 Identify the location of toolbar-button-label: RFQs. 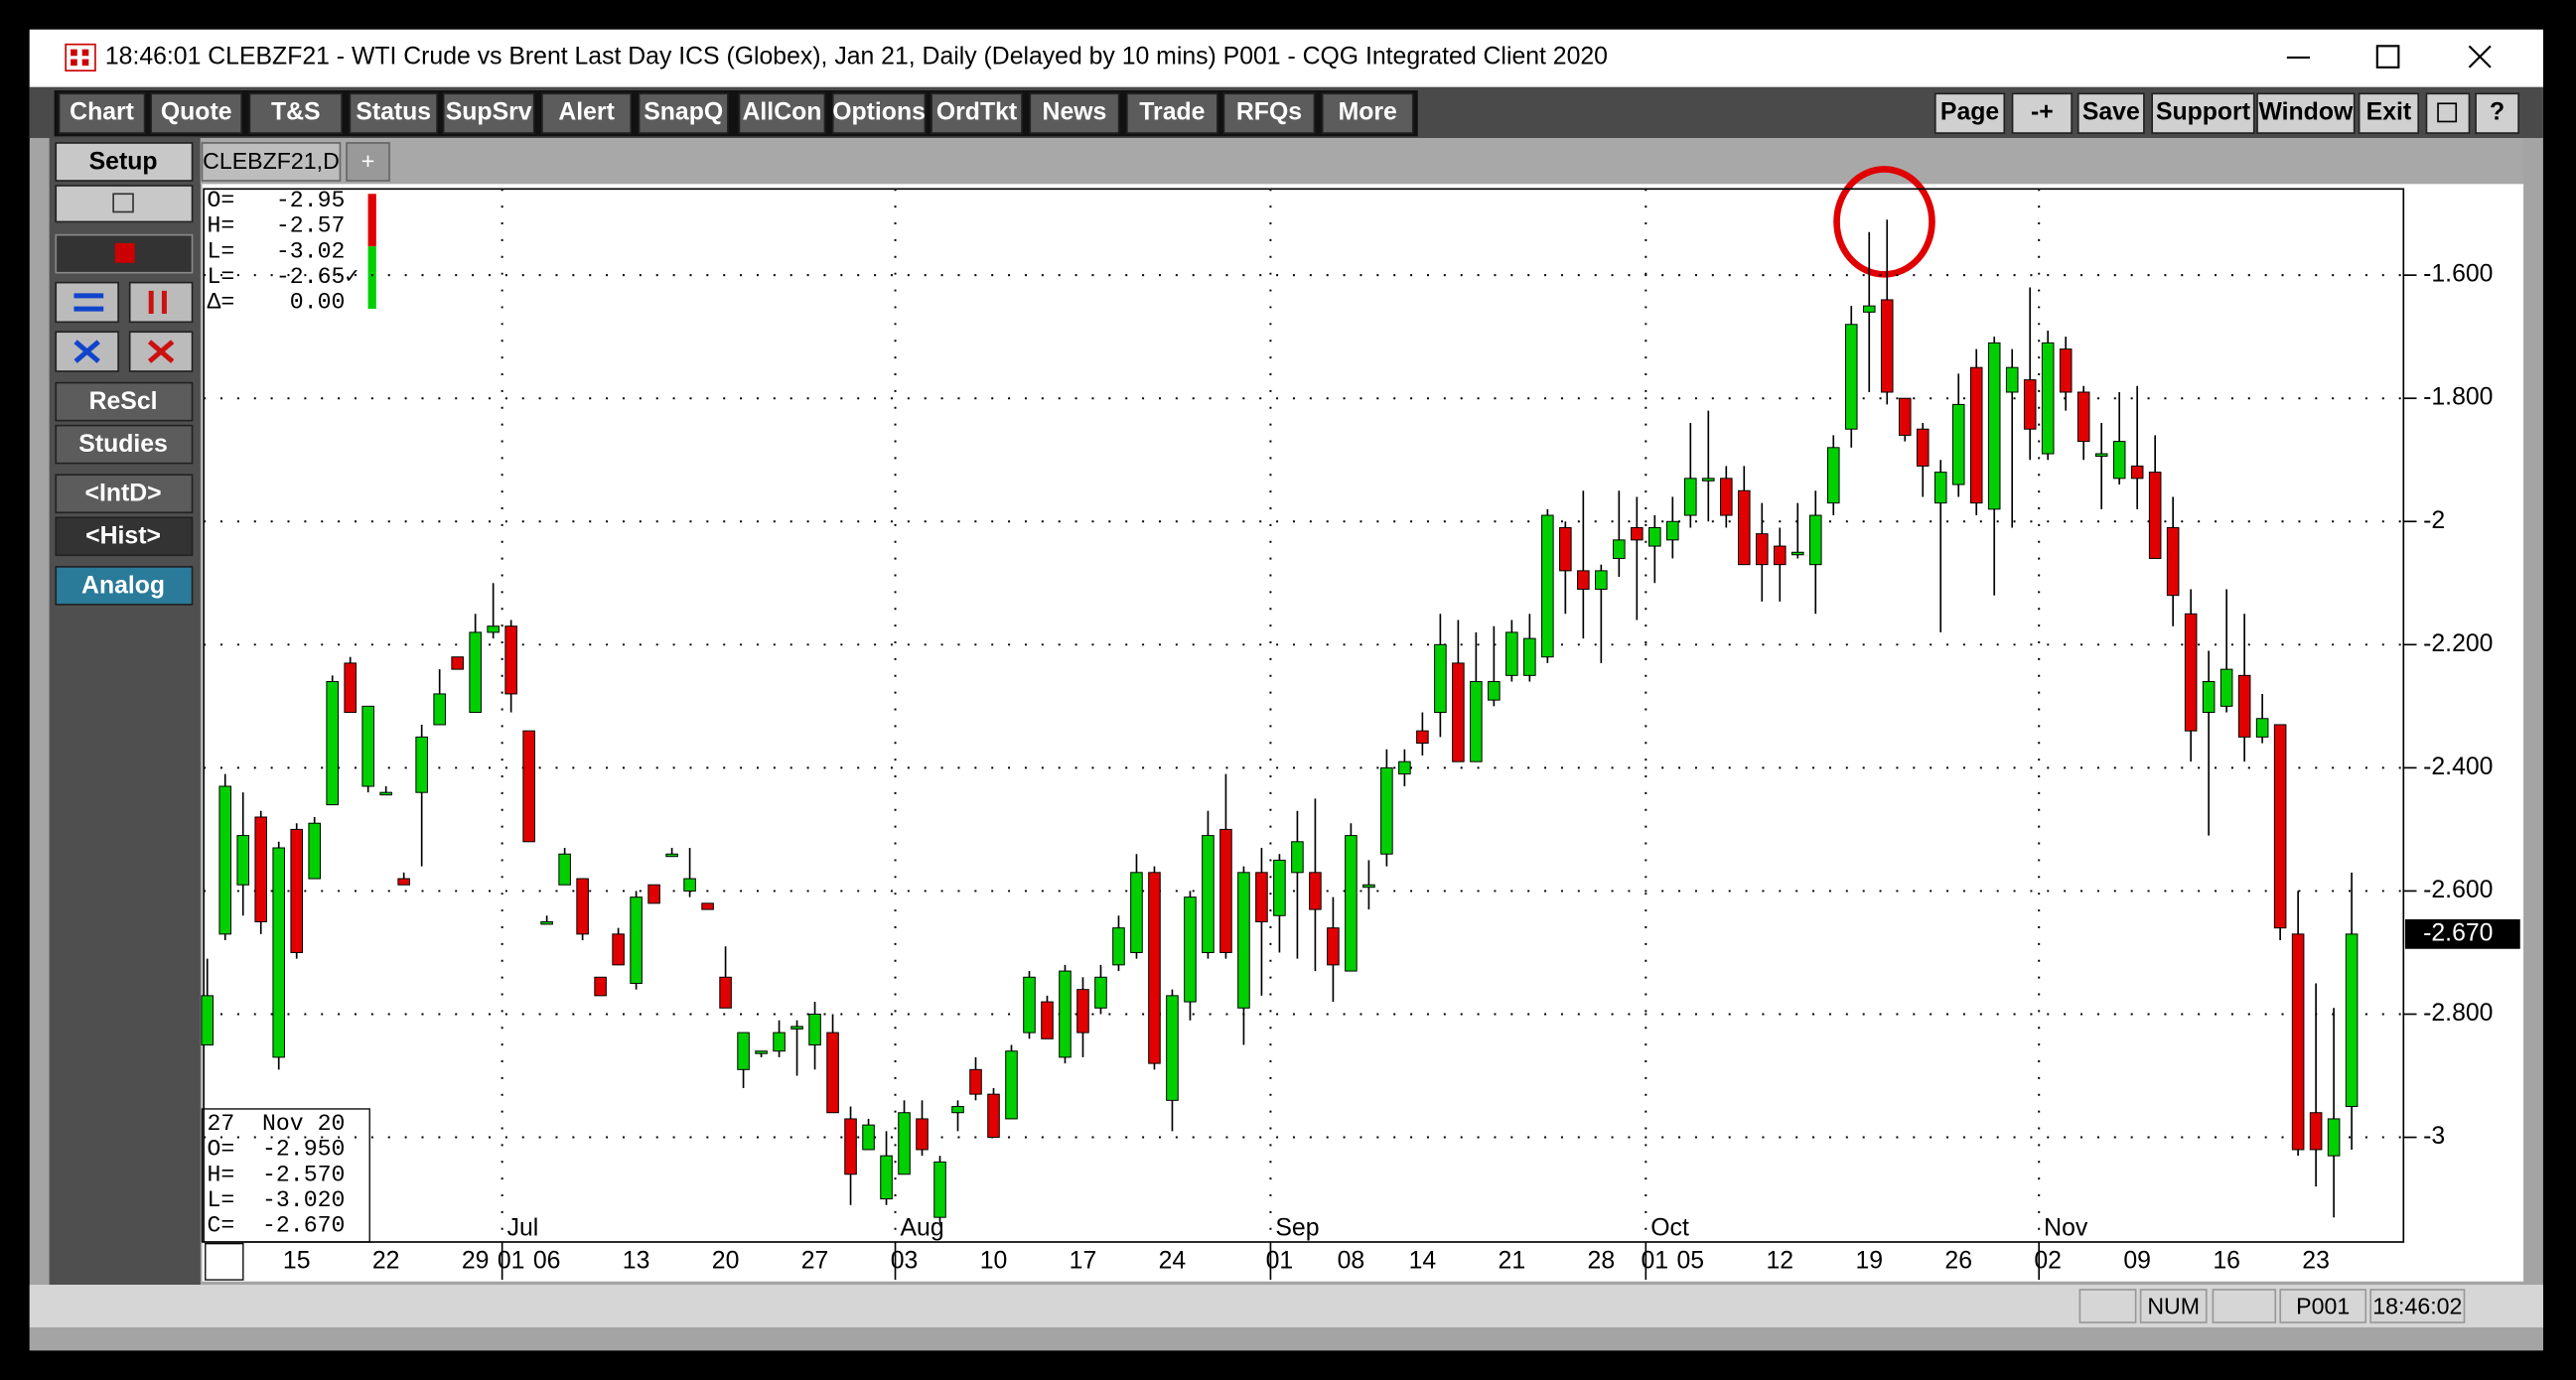
(1269, 113).